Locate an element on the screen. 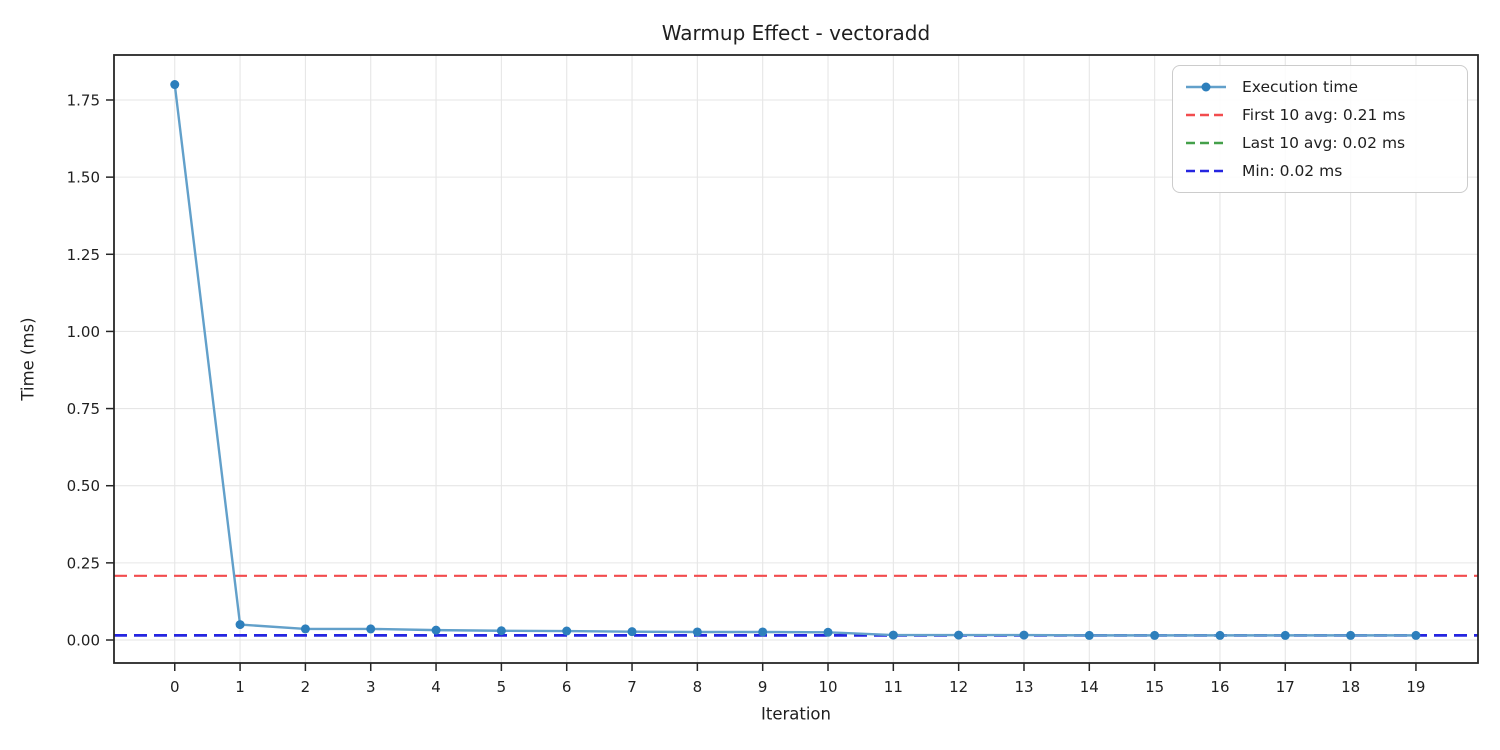 This screenshot has width=1500, height=750. x-tick-label: 9 is located at coordinates (763, 687).